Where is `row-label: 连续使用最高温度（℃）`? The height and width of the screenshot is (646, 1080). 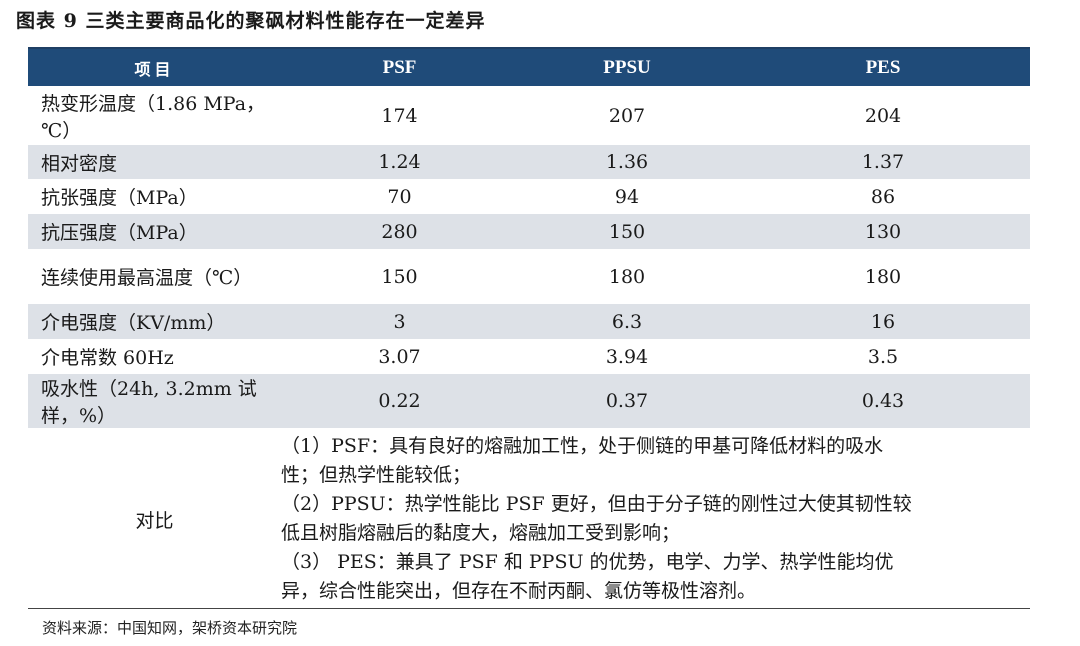 row-label: 连续使用最高温度（℃） is located at coordinates (147, 278).